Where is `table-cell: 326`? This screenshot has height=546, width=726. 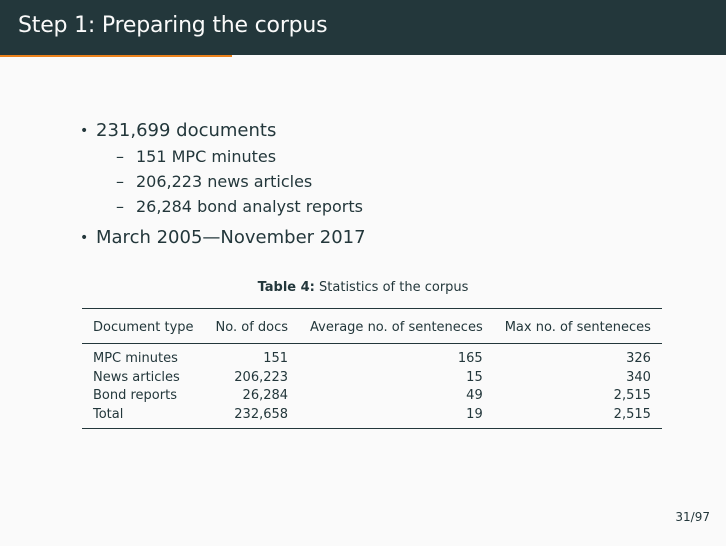 table-cell: 326 is located at coordinates (638, 358).